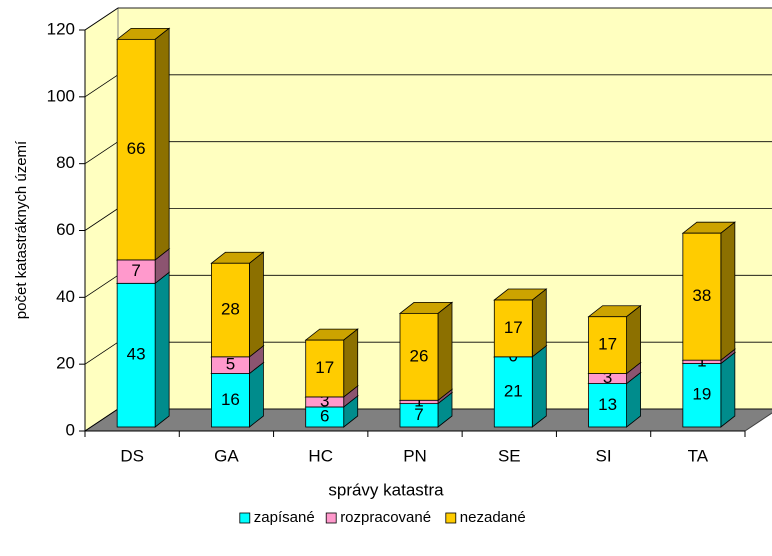 This screenshot has height=556, width=772. What do you see at coordinates (70, 429) in the screenshot?
I see `y-tick-label: 0` at bounding box center [70, 429].